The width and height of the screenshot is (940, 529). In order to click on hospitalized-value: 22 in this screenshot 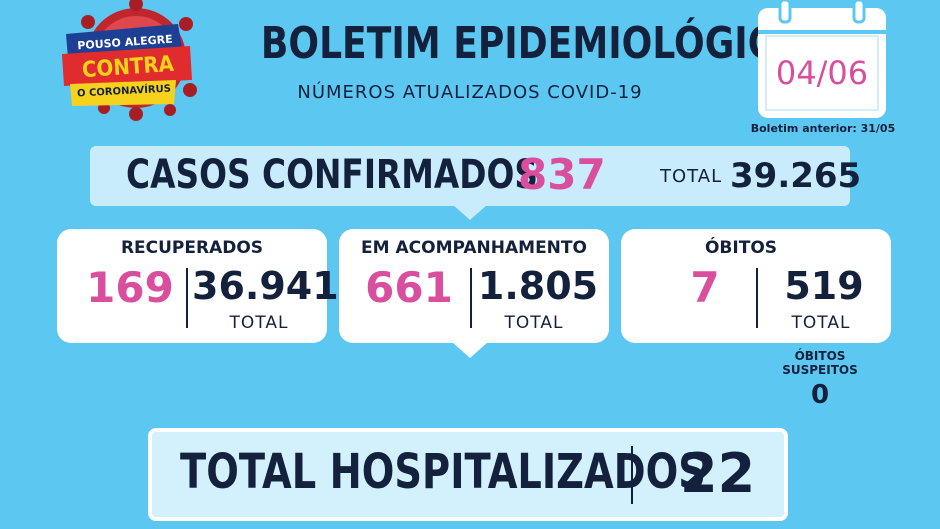, I will do `click(718, 473)`.